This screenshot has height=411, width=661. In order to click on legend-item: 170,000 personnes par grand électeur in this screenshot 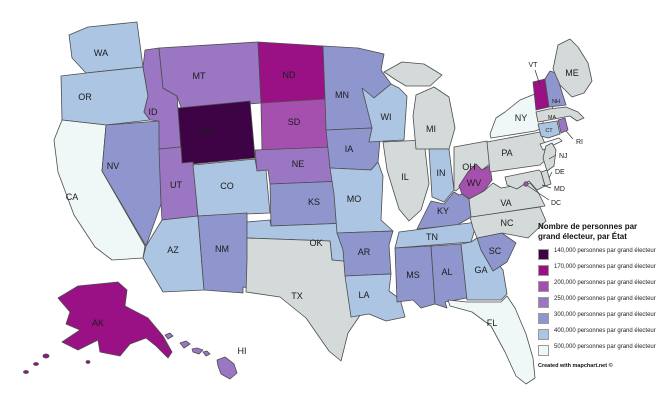, I will do `click(598, 270)`.